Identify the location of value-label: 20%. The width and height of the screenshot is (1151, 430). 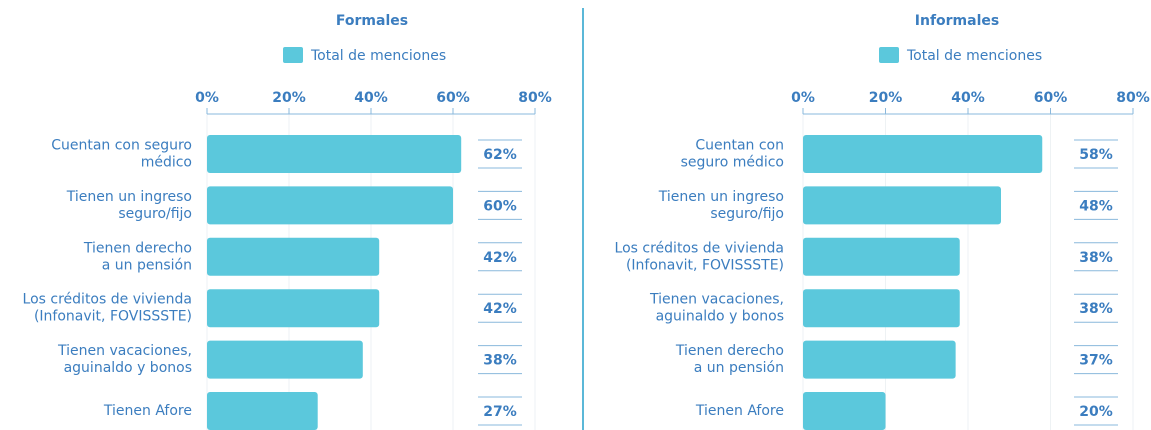
(1096, 412).